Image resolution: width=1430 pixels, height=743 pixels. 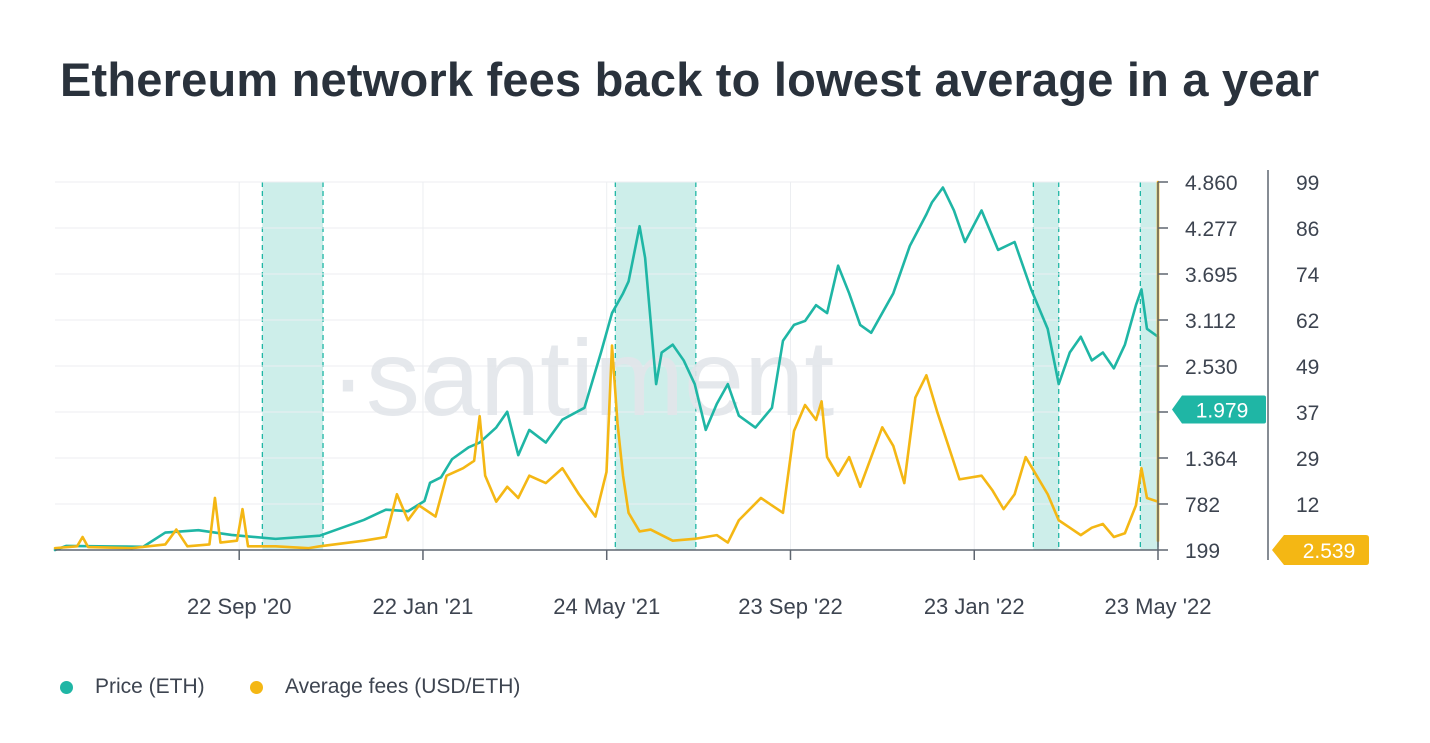 What do you see at coordinates (1307, 413) in the screenshot?
I see `right-tick-label: 37` at bounding box center [1307, 413].